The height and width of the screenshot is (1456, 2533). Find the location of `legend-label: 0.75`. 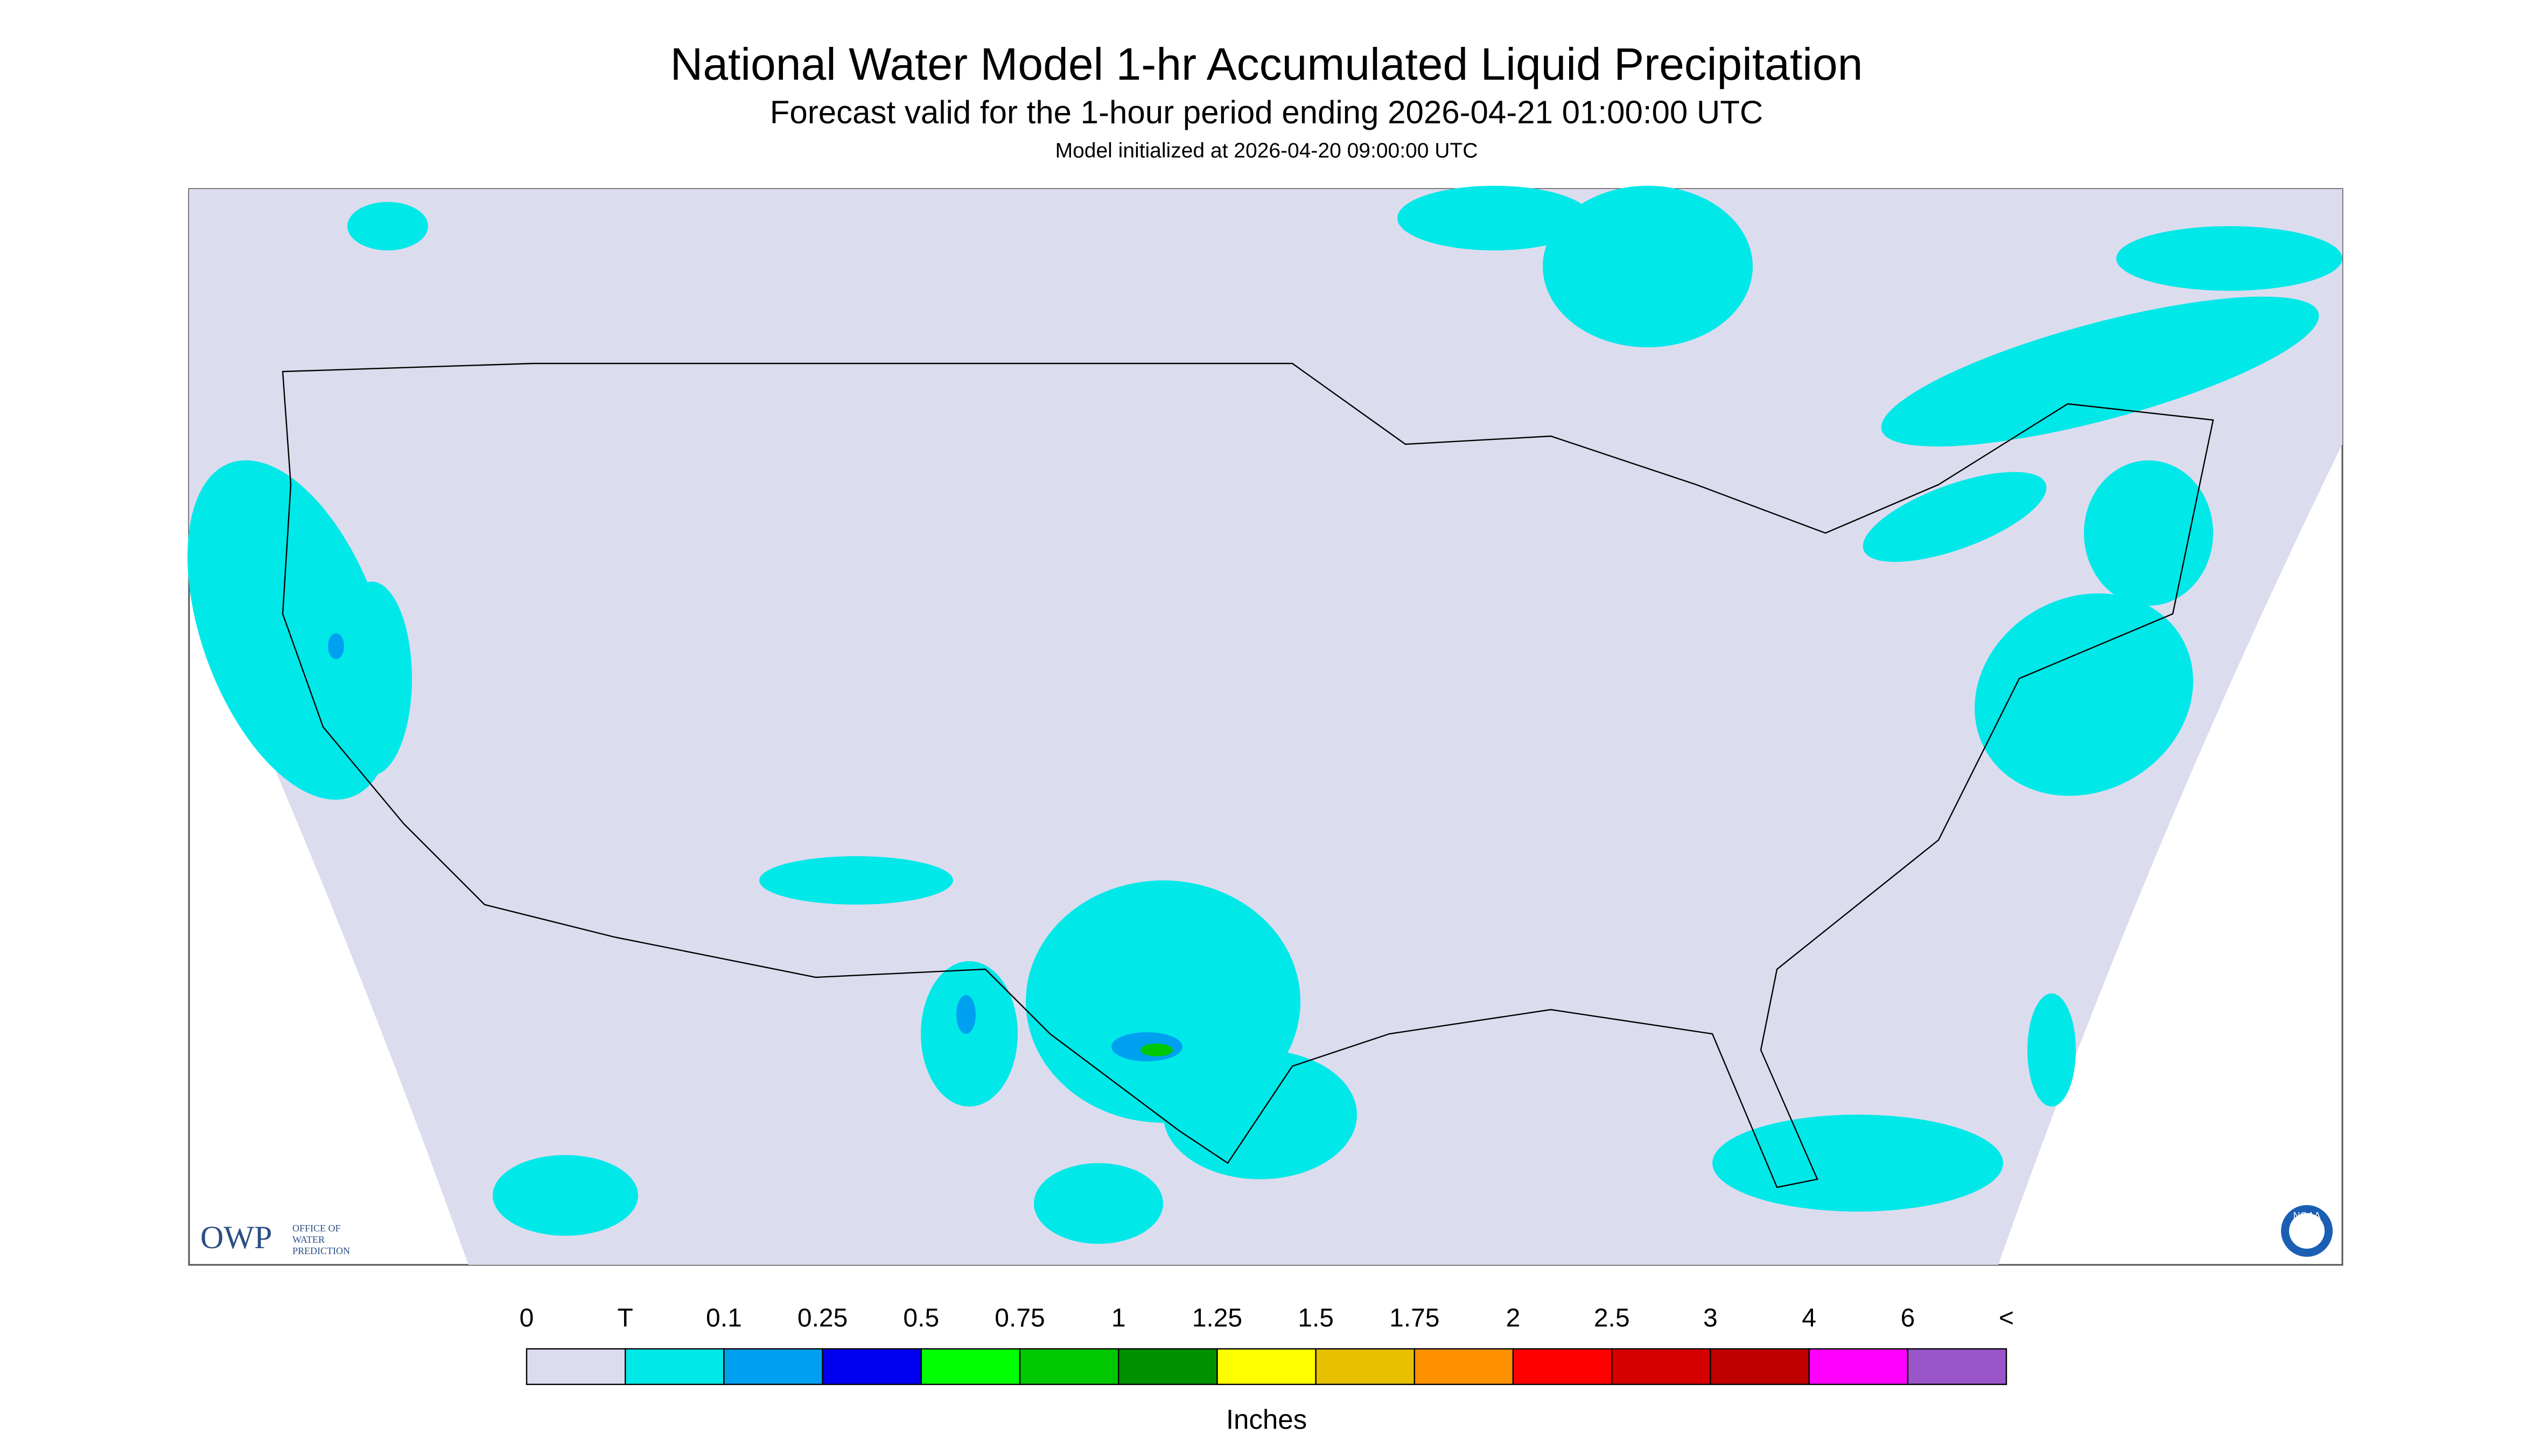

legend-label: 0.75 is located at coordinates (1020, 1318).